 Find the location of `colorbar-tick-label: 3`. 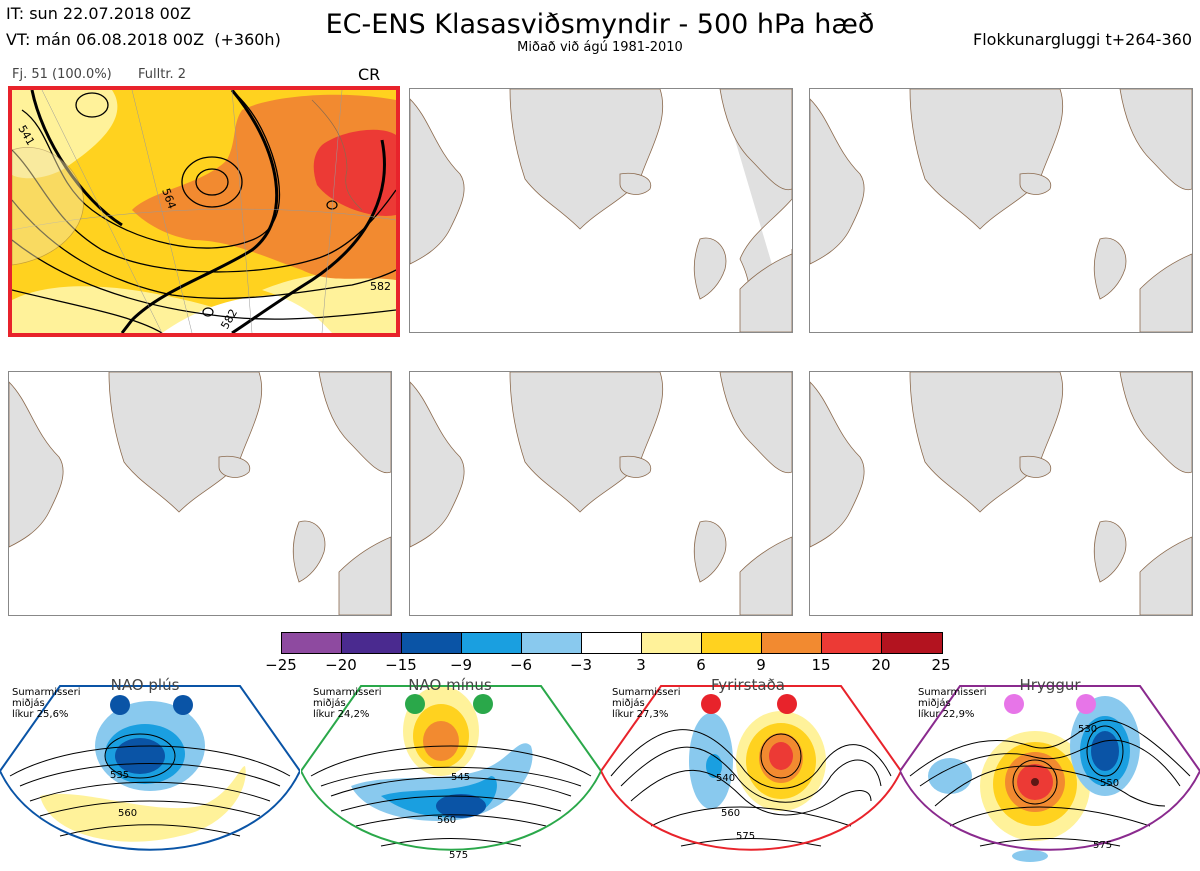

colorbar-tick-label: 3 is located at coordinates (641, 665).